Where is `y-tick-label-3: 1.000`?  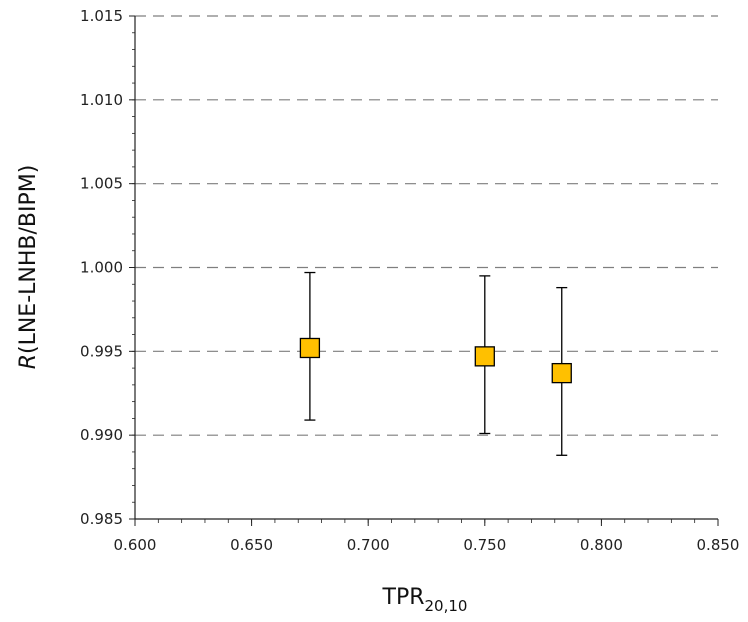 y-tick-label-3: 1.000 is located at coordinates (101, 268).